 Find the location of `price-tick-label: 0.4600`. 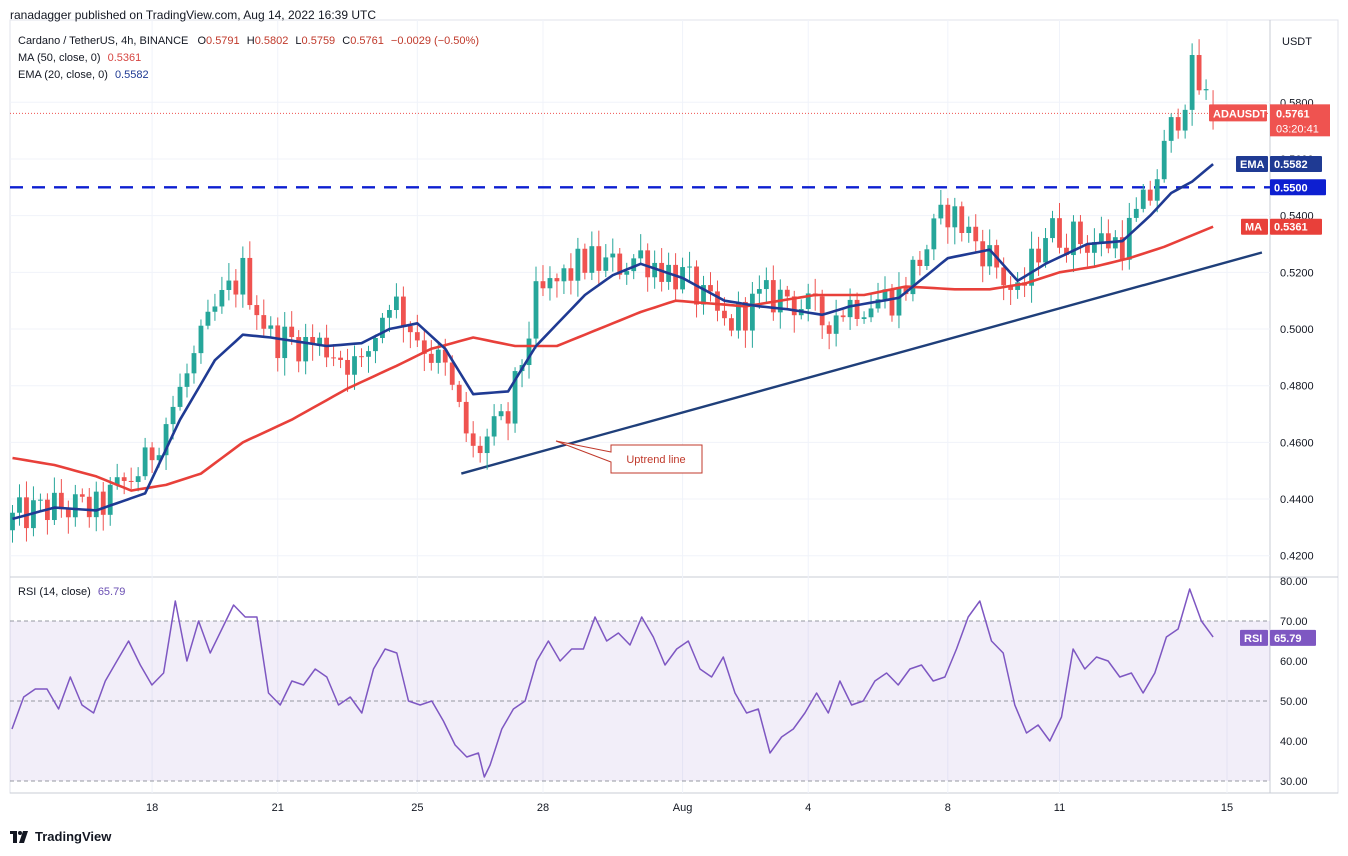

price-tick-label: 0.4600 is located at coordinates (1297, 443).